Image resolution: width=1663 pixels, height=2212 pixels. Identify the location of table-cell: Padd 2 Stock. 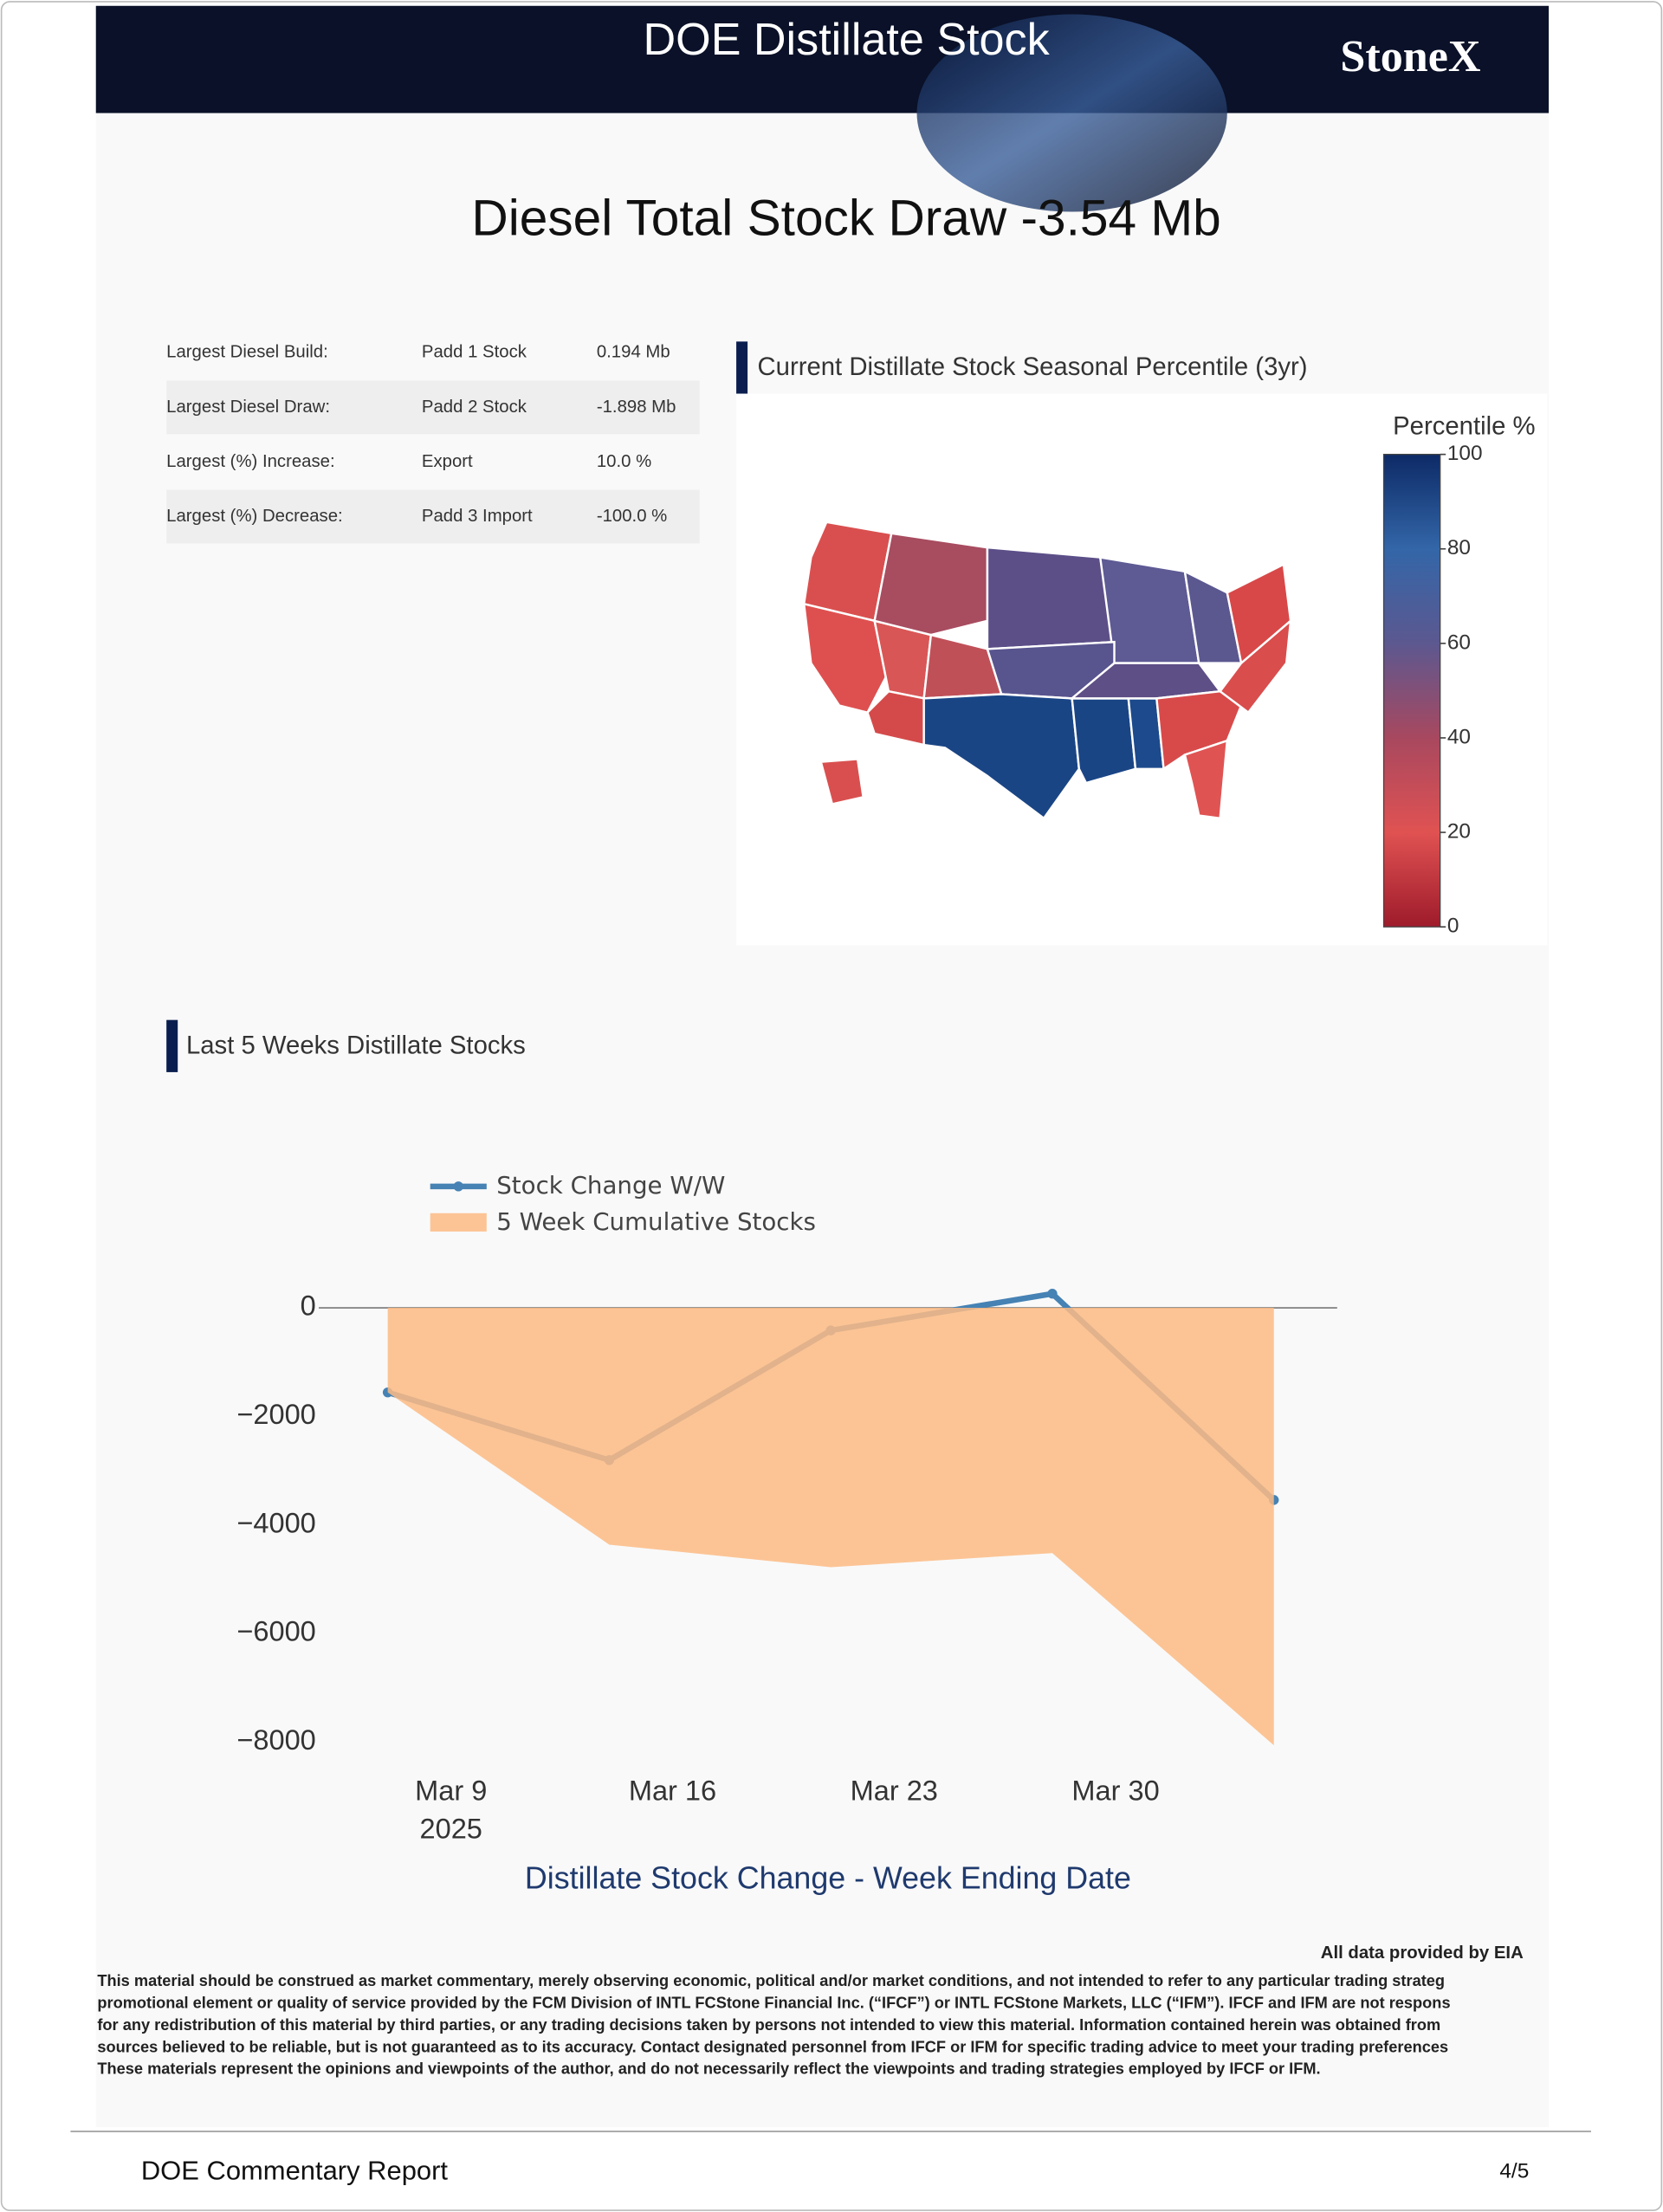
(474, 407).